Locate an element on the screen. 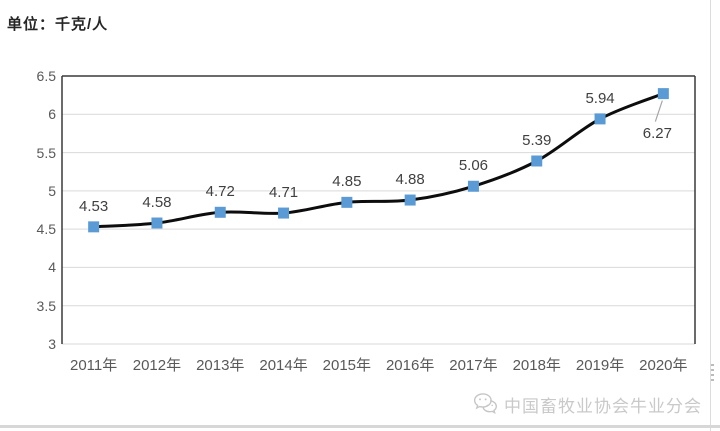 The width and height of the screenshot is (720, 431). x-axis-tick-label: 2014年 is located at coordinates (283, 365).